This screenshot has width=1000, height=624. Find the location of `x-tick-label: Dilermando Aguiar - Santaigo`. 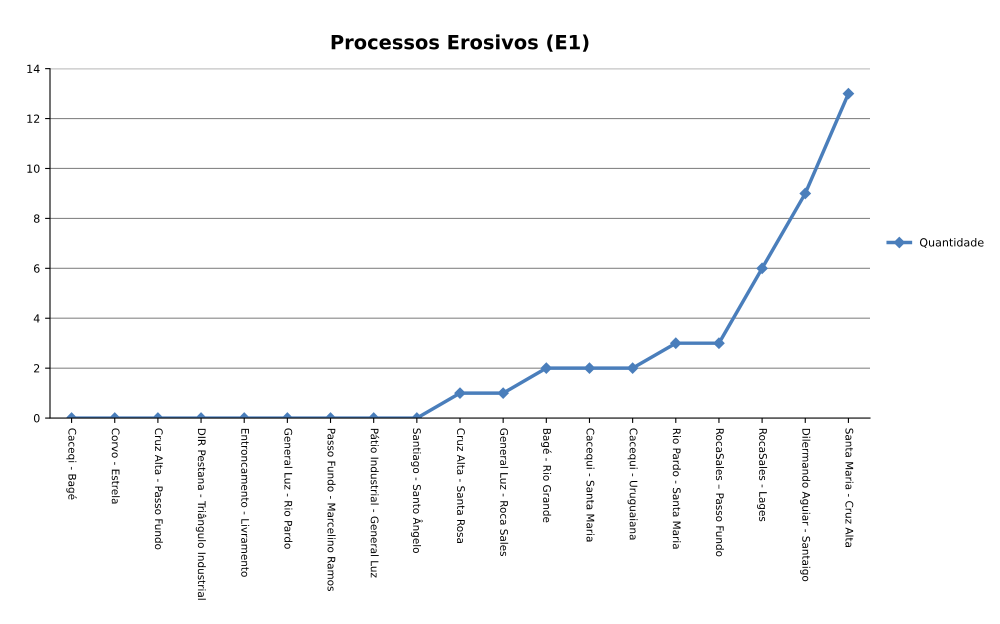

x-tick-label: Dilermando Aguiar - Santaigo is located at coordinates (805, 505).